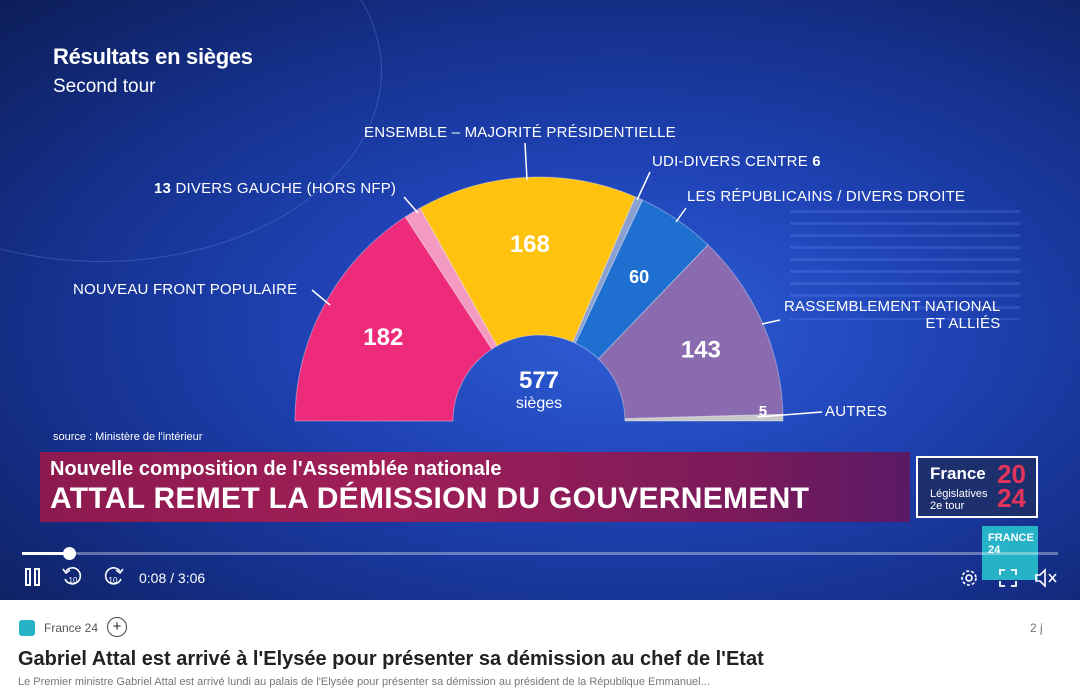 This screenshot has height=688, width=1080. Describe the element at coordinates (185, 289) in the screenshot. I see `label-nfp: NOUVEAU FRONT POPULAIRE` at that location.